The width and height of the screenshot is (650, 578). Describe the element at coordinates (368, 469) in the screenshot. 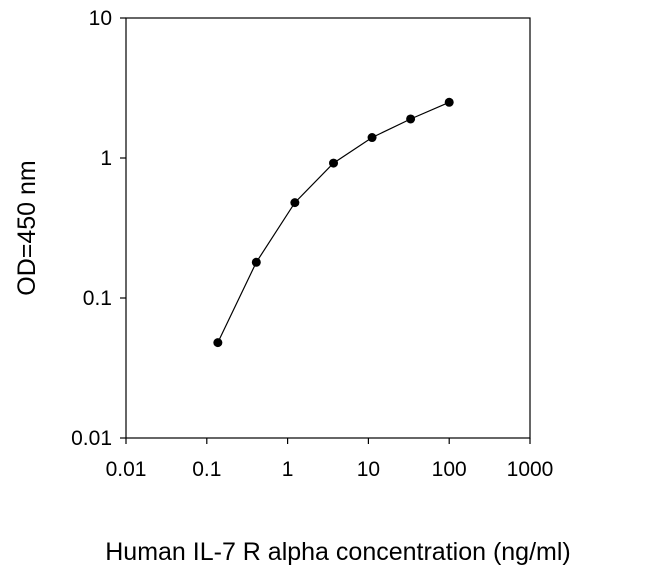

I see `x-tick-label: 10` at that location.